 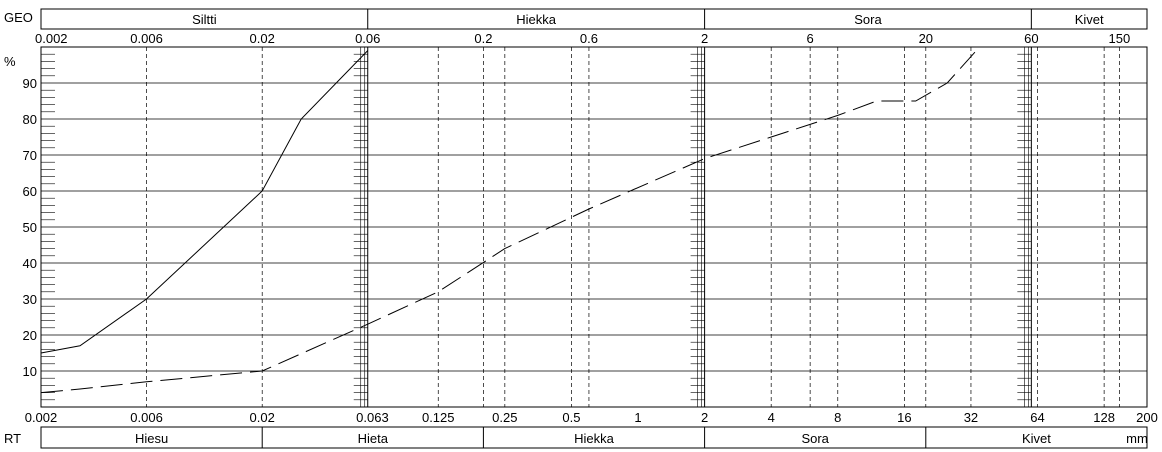 I want to click on bottom-tick-label: 32, so click(x=971, y=417).